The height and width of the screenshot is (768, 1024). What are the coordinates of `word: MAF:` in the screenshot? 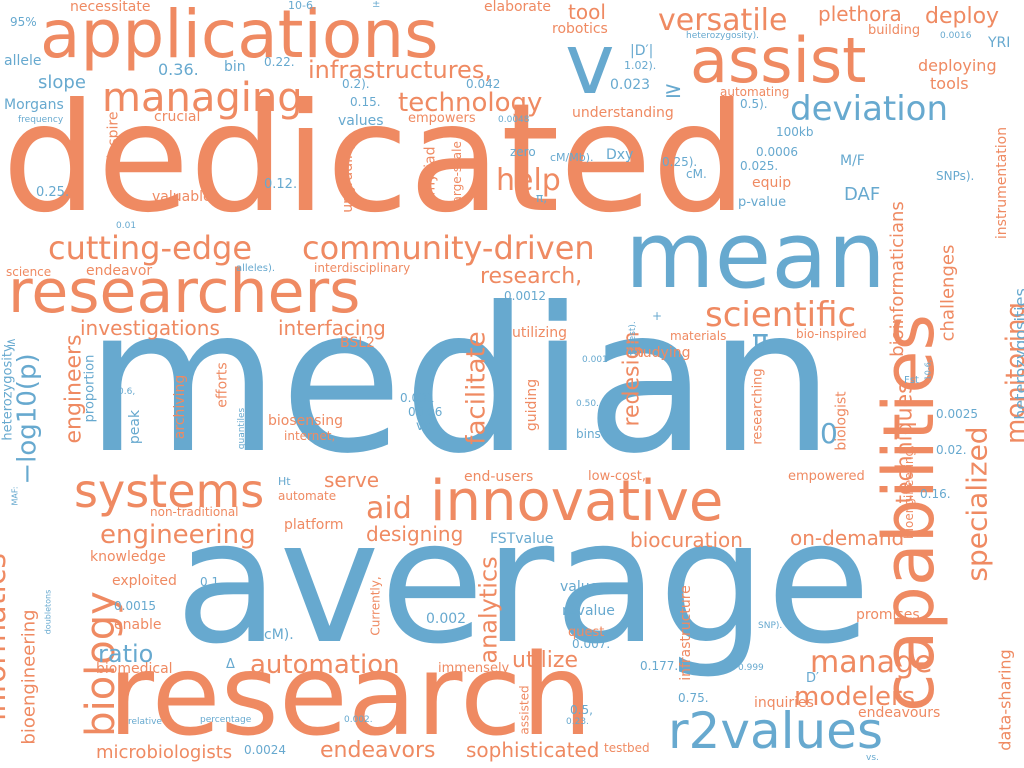 It's located at (15, 496).